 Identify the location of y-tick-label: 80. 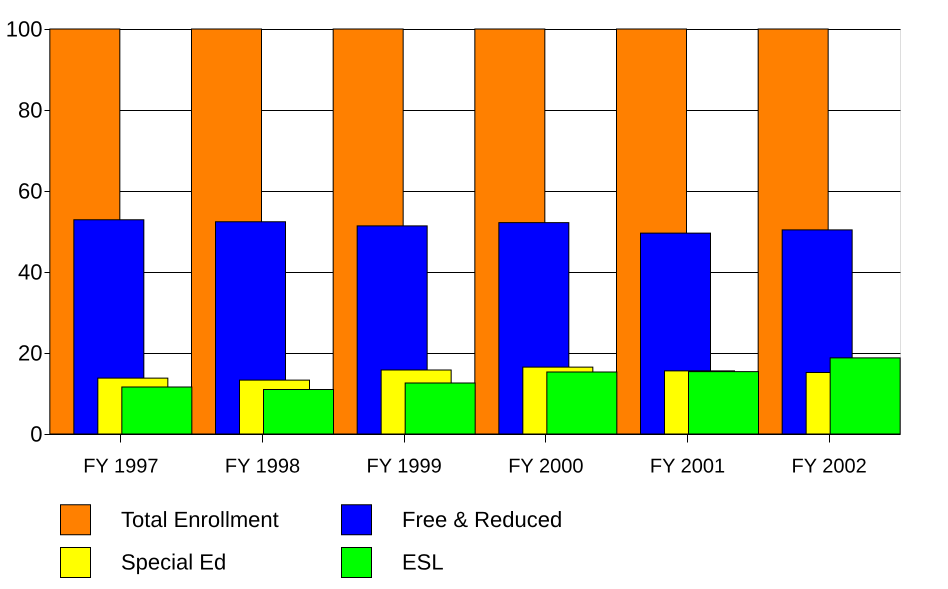
(30, 110).